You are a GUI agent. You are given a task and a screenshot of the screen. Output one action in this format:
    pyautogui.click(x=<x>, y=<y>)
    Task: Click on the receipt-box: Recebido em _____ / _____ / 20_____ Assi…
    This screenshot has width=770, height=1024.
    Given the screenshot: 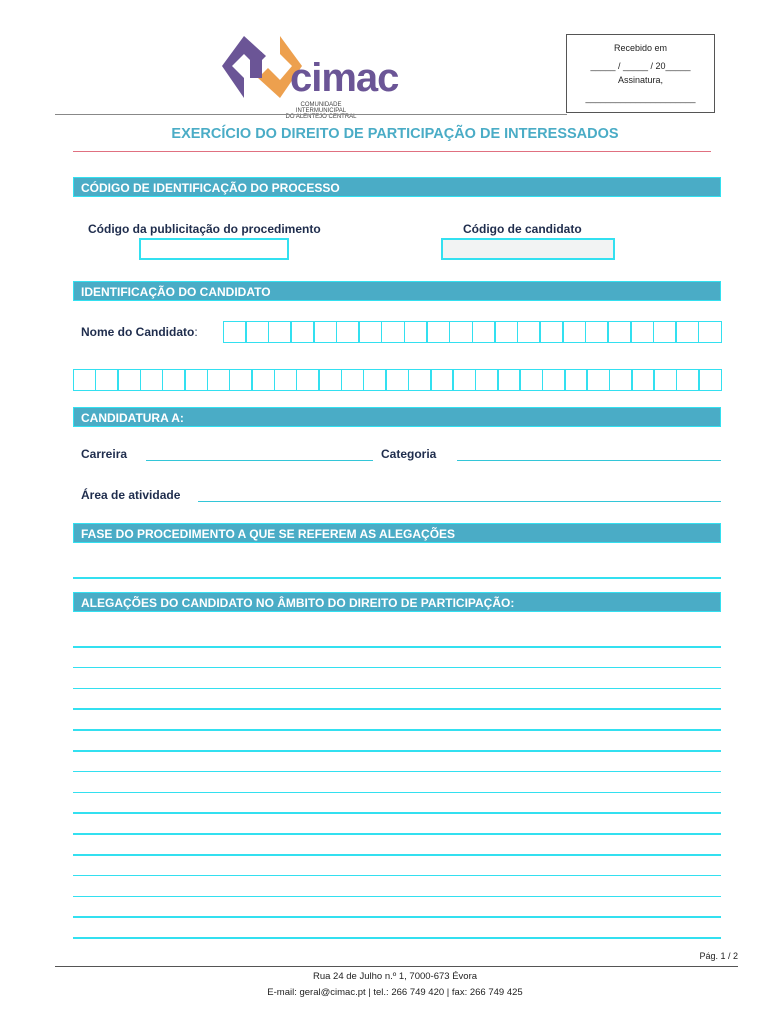 What is the action you would take?
    pyautogui.click(x=640, y=73)
    